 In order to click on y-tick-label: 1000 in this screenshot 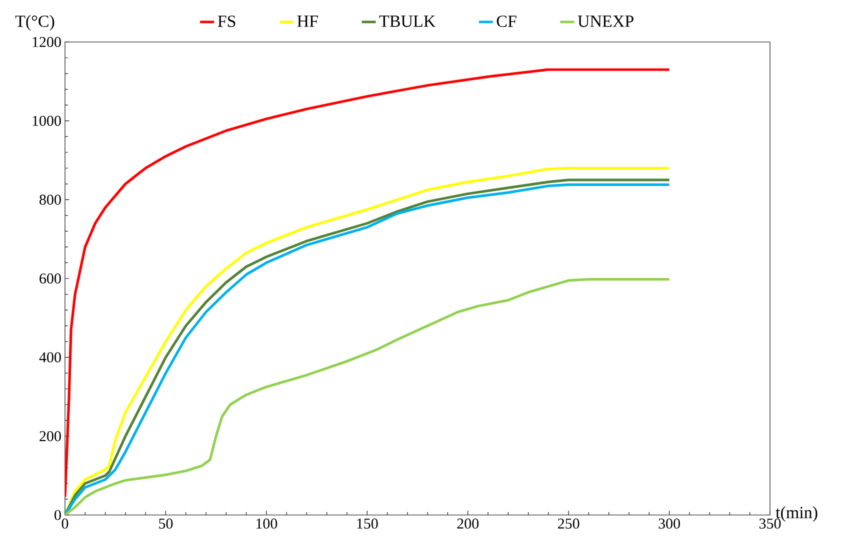, I will do `click(46, 121)`.